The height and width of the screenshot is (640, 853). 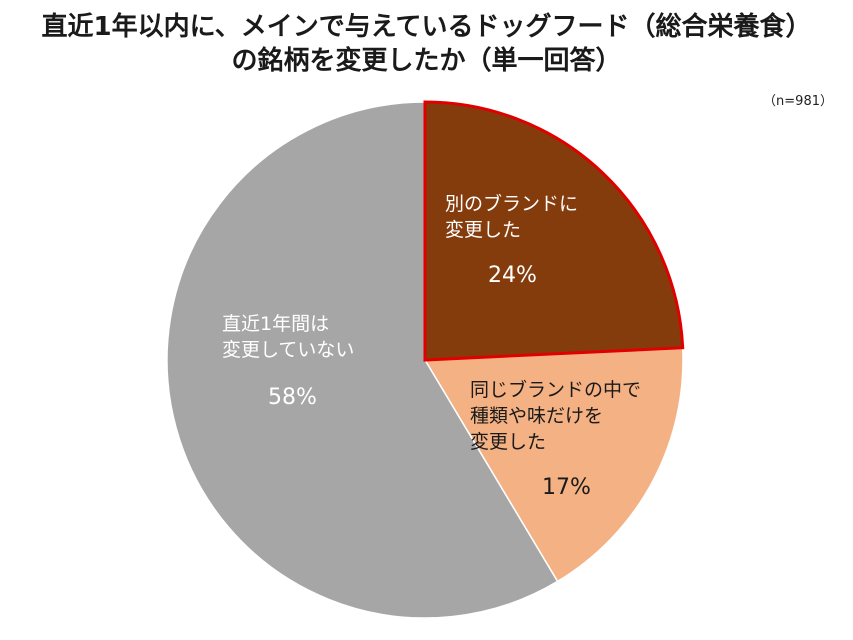 I want to click on slice-value-label: 17%, so click(x=566, y=487).